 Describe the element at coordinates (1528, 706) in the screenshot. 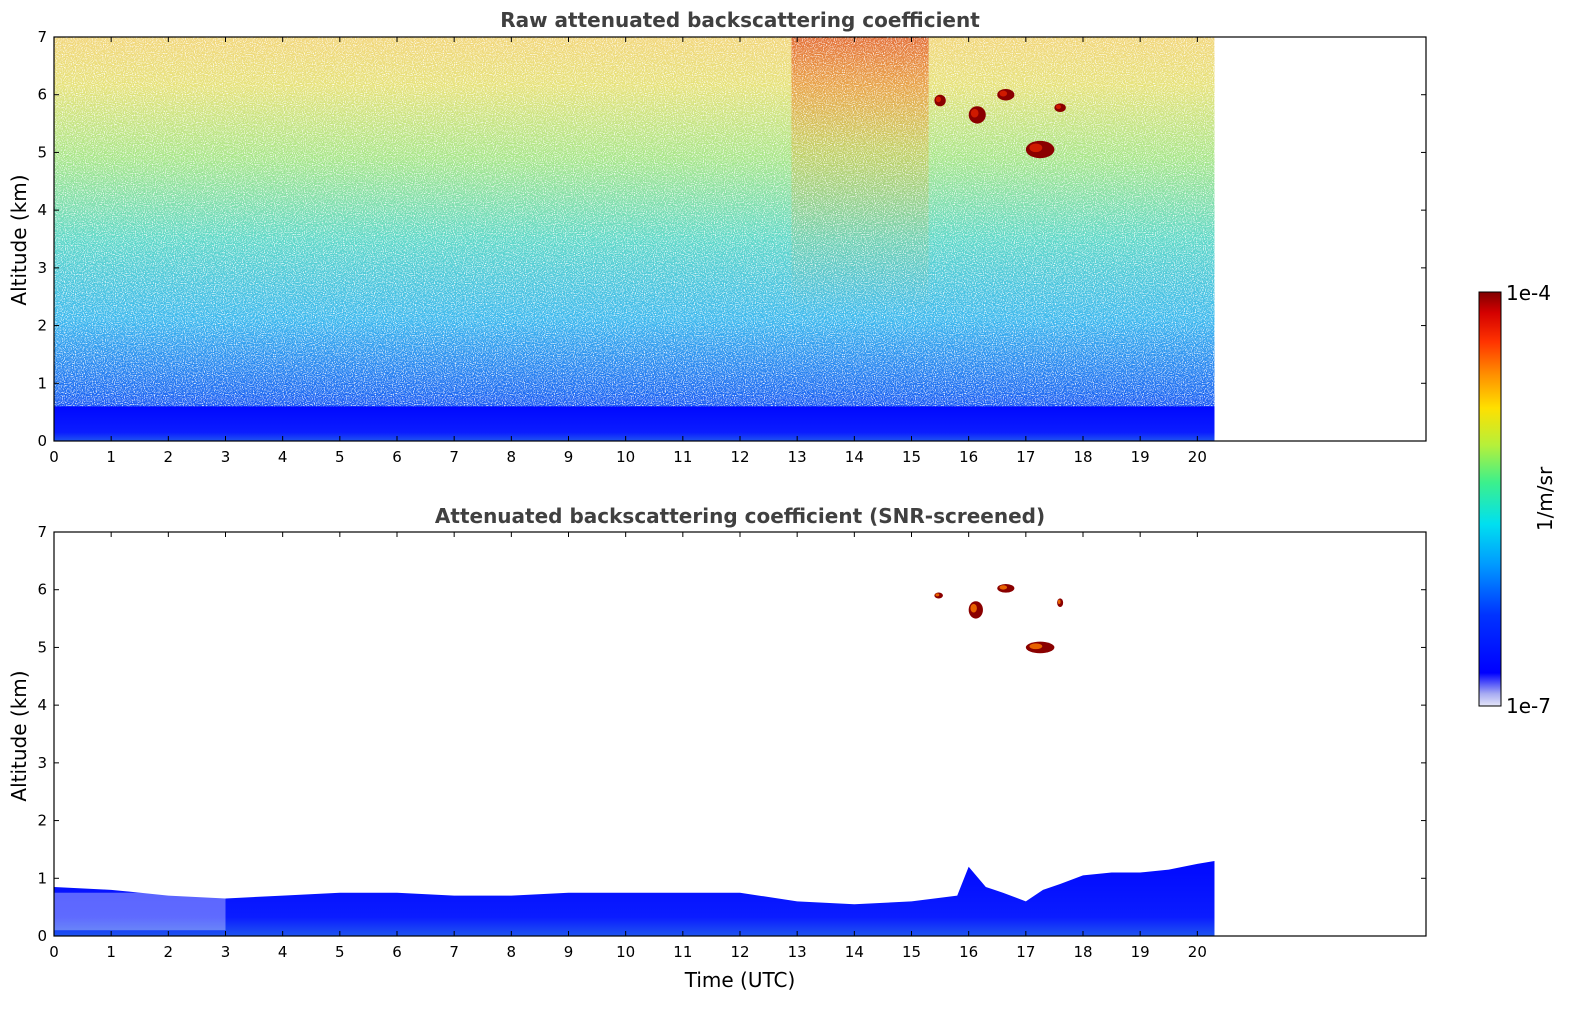

I see `colorbar-min-label: 1e-7` at that location.